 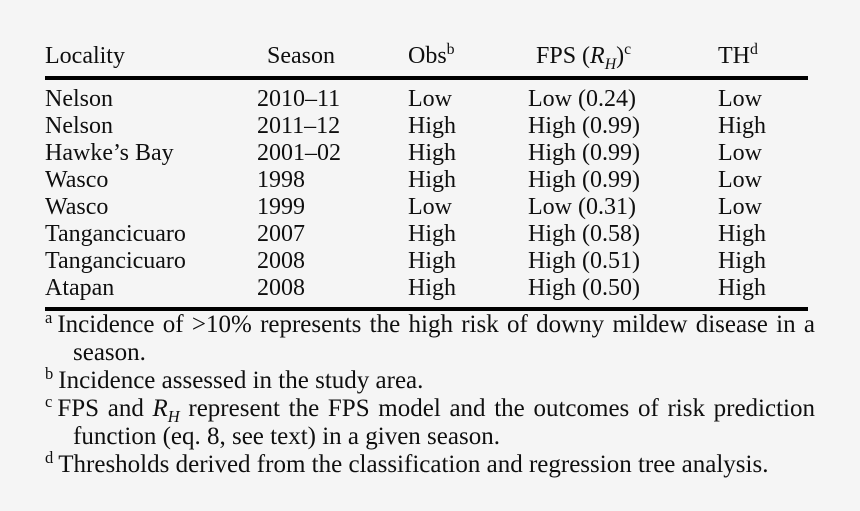 What do you see at coordinates (563, 56) in the screenshot?
I see `header-fps-label: FPS (` at bounding box center [563, 56].